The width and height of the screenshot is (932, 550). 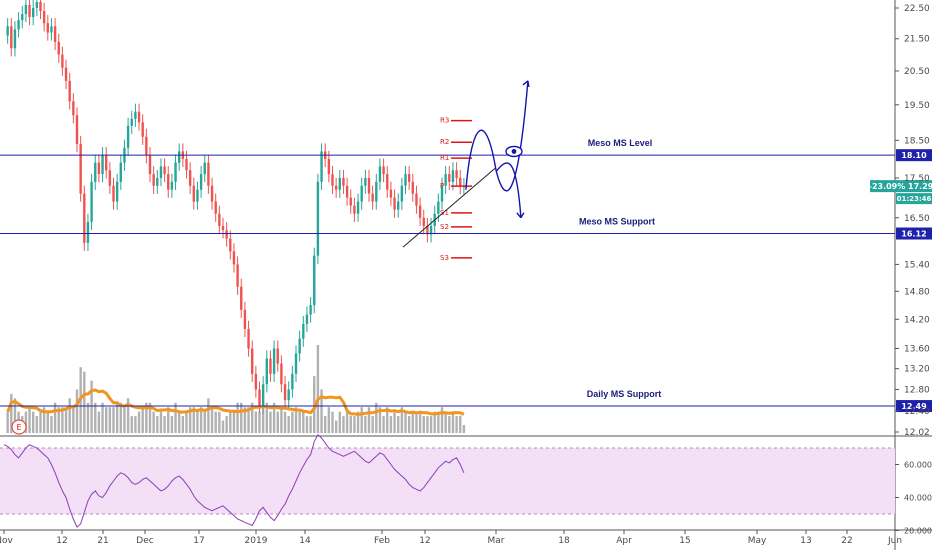 I want to click on price-tick-label: 13.20, so click(x=917, y=370).